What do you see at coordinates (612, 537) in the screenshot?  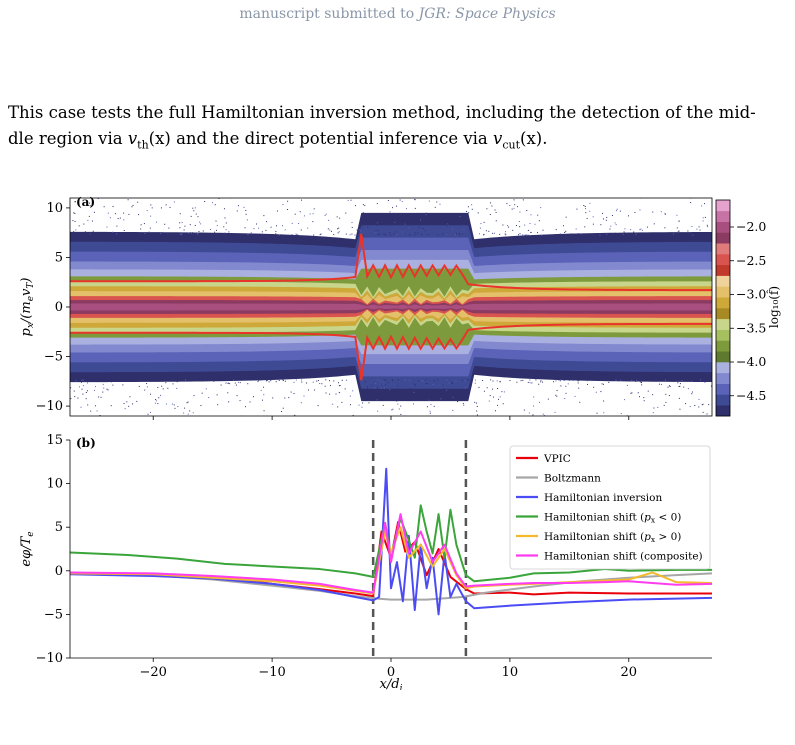 I see `legend-label: Hamiltonian shift (px > 0)` at bounding box center [612, 537].